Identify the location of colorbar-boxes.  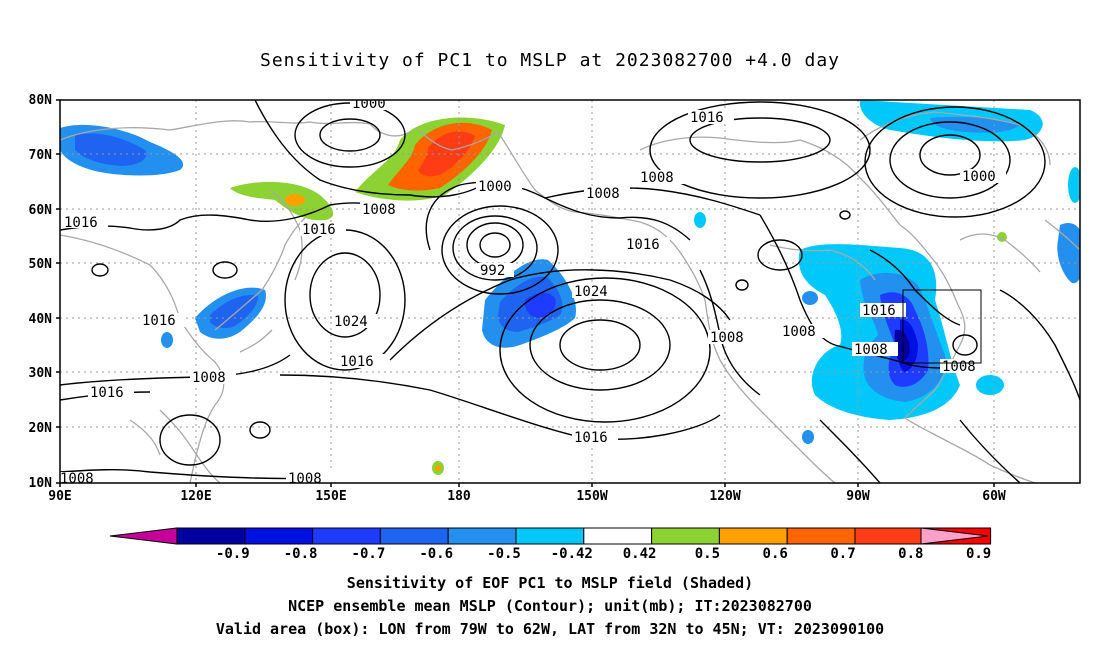
(584, 536).